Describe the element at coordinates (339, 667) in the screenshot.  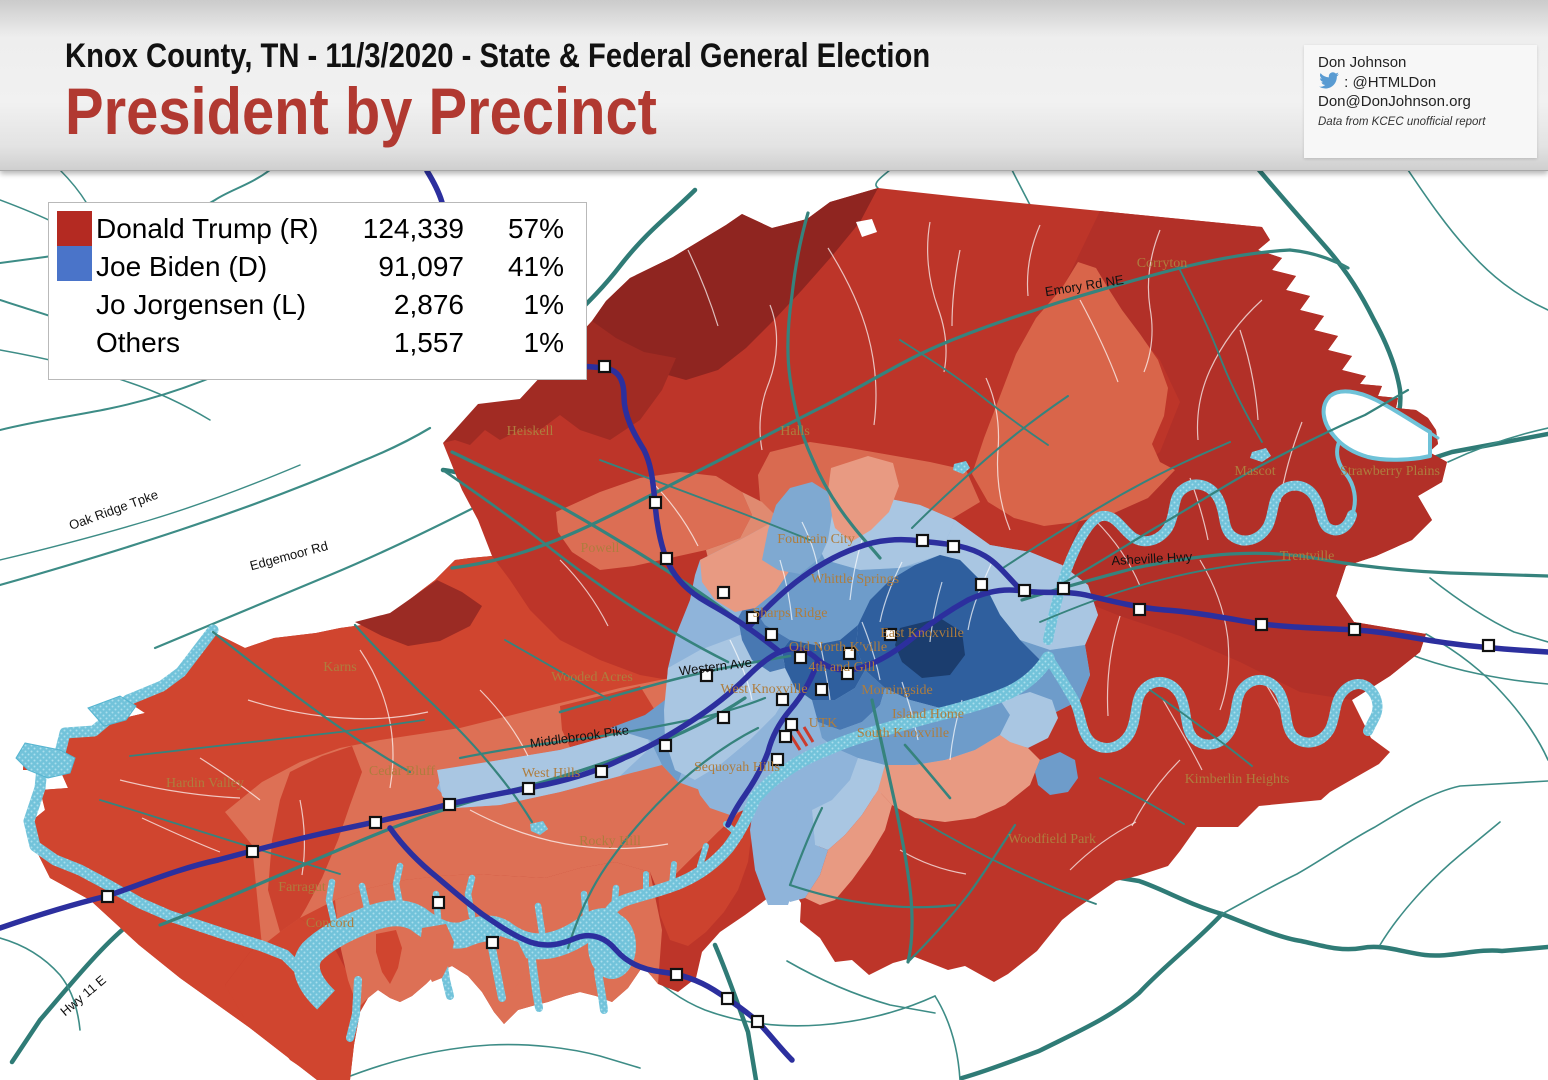
I see `svg-text: Karns` at that location.